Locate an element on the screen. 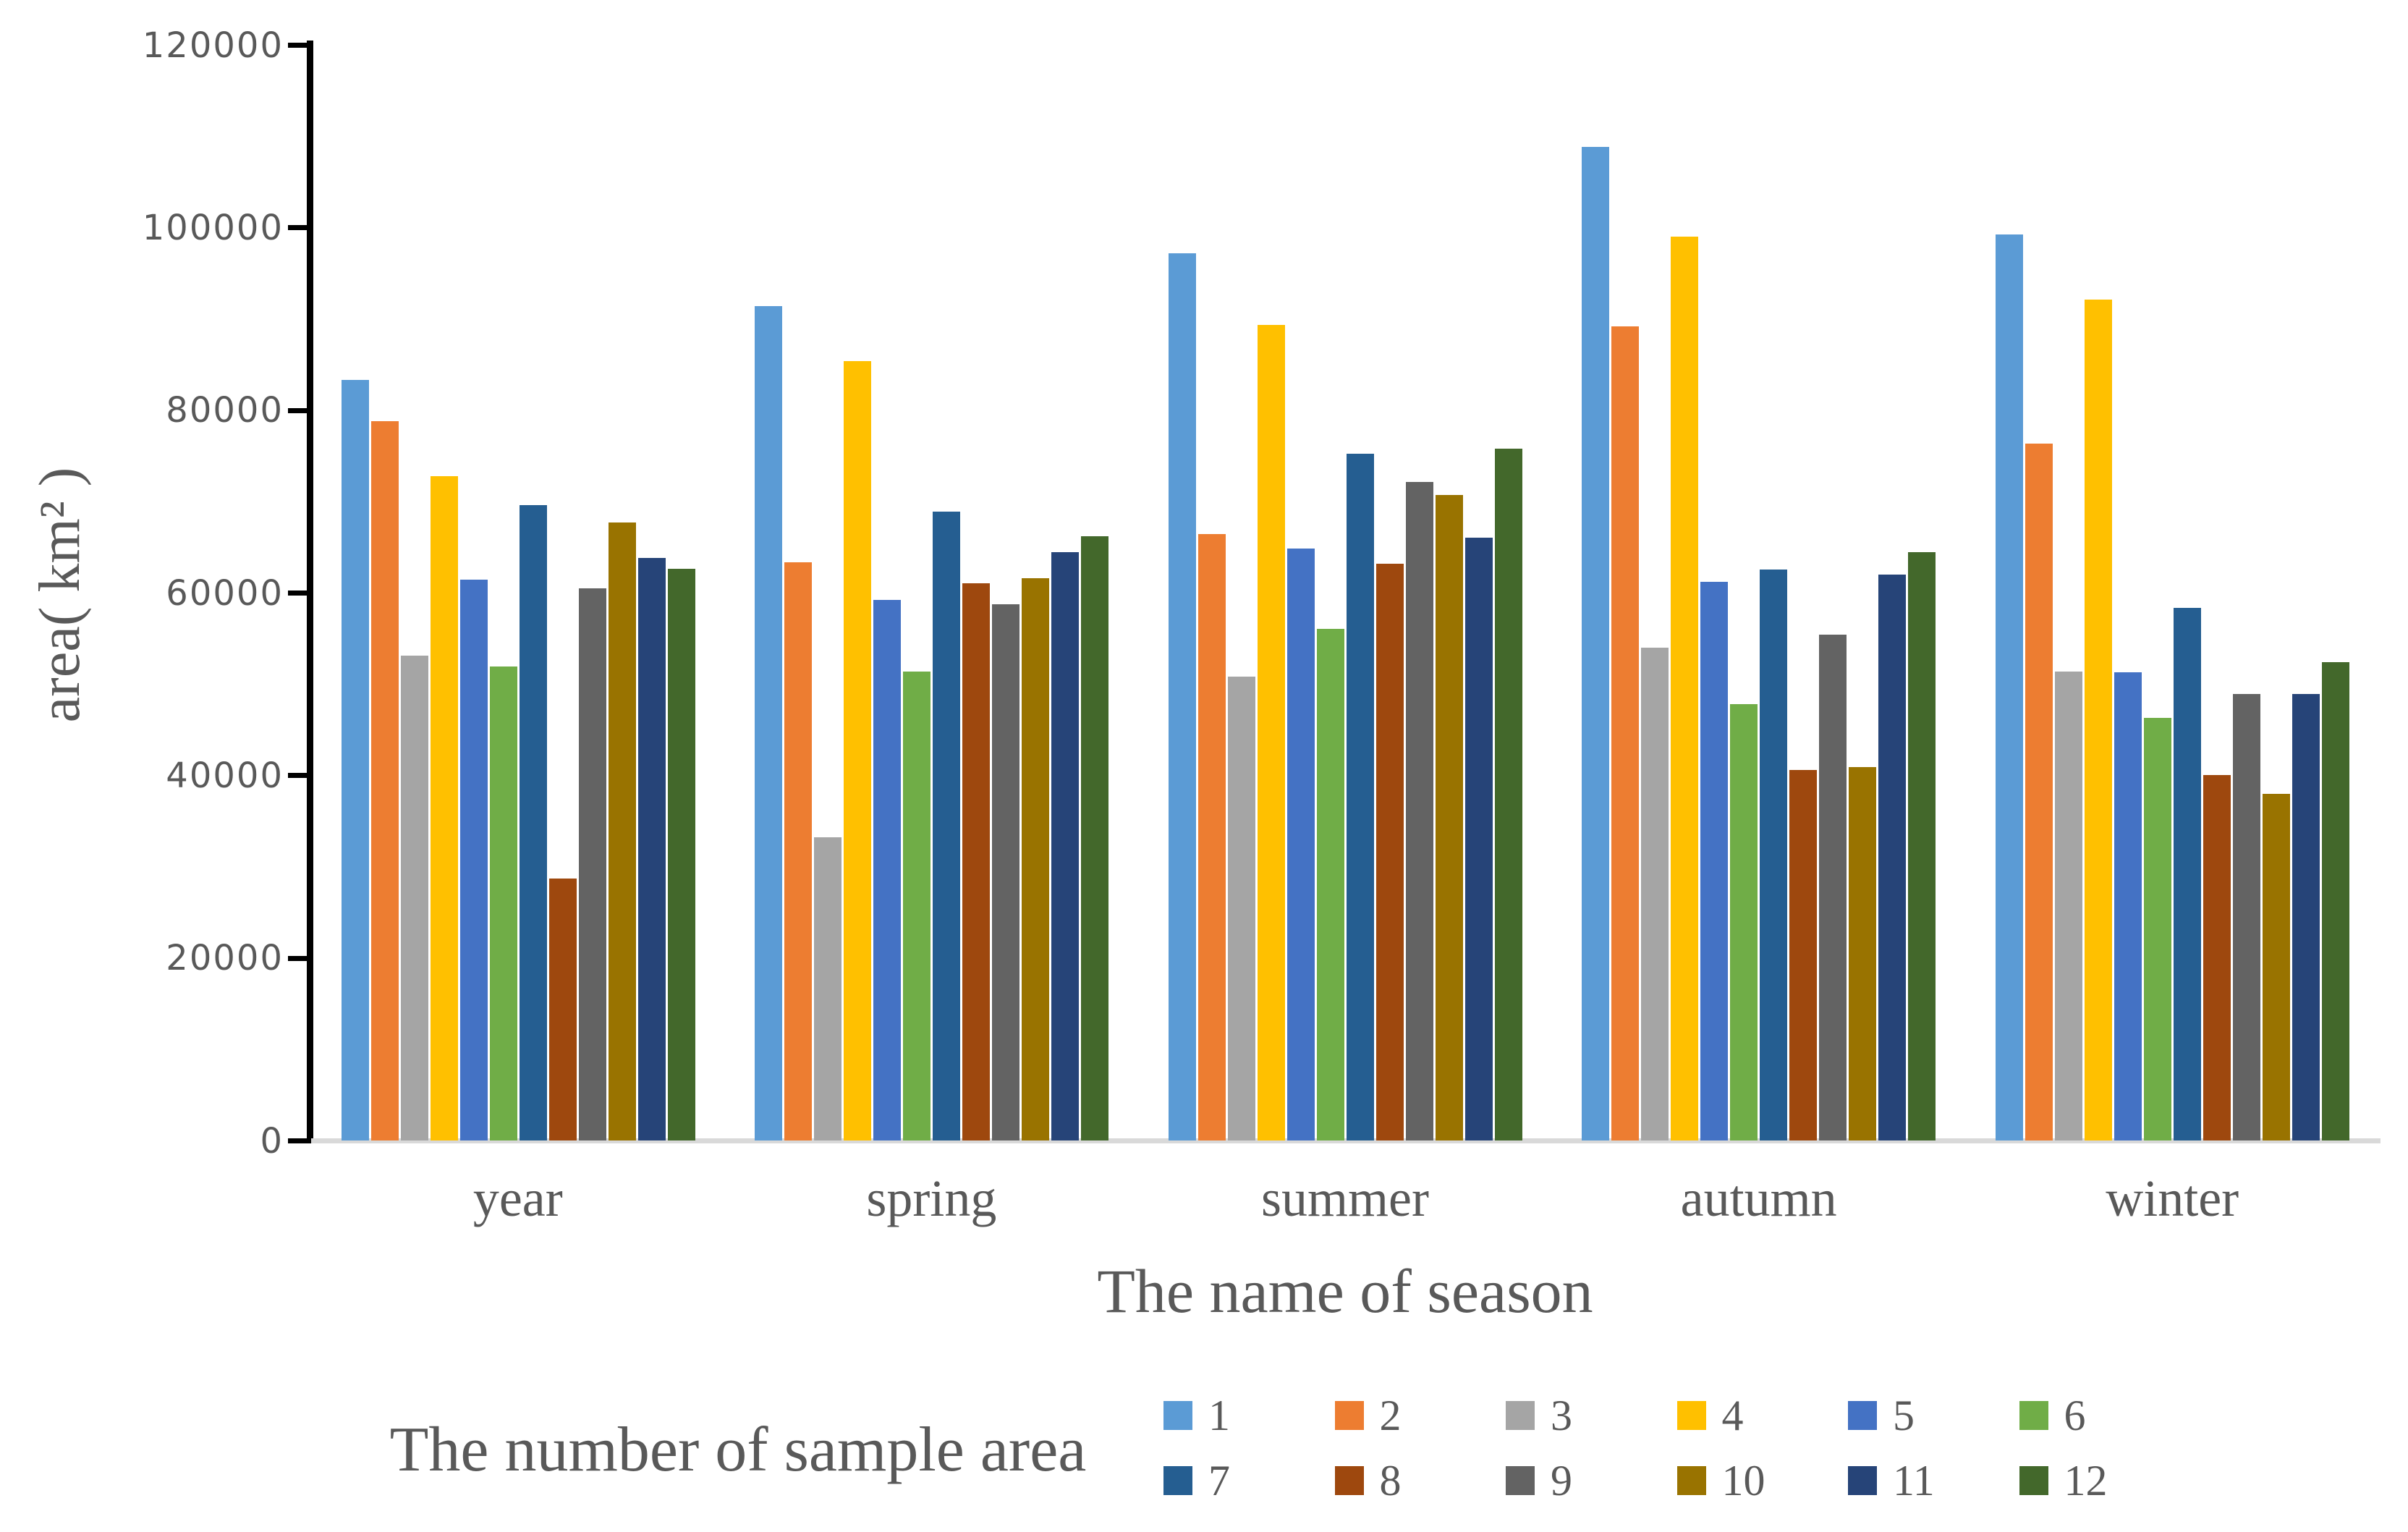  bar-series8-autumn is located at coordinates (1803, 955).